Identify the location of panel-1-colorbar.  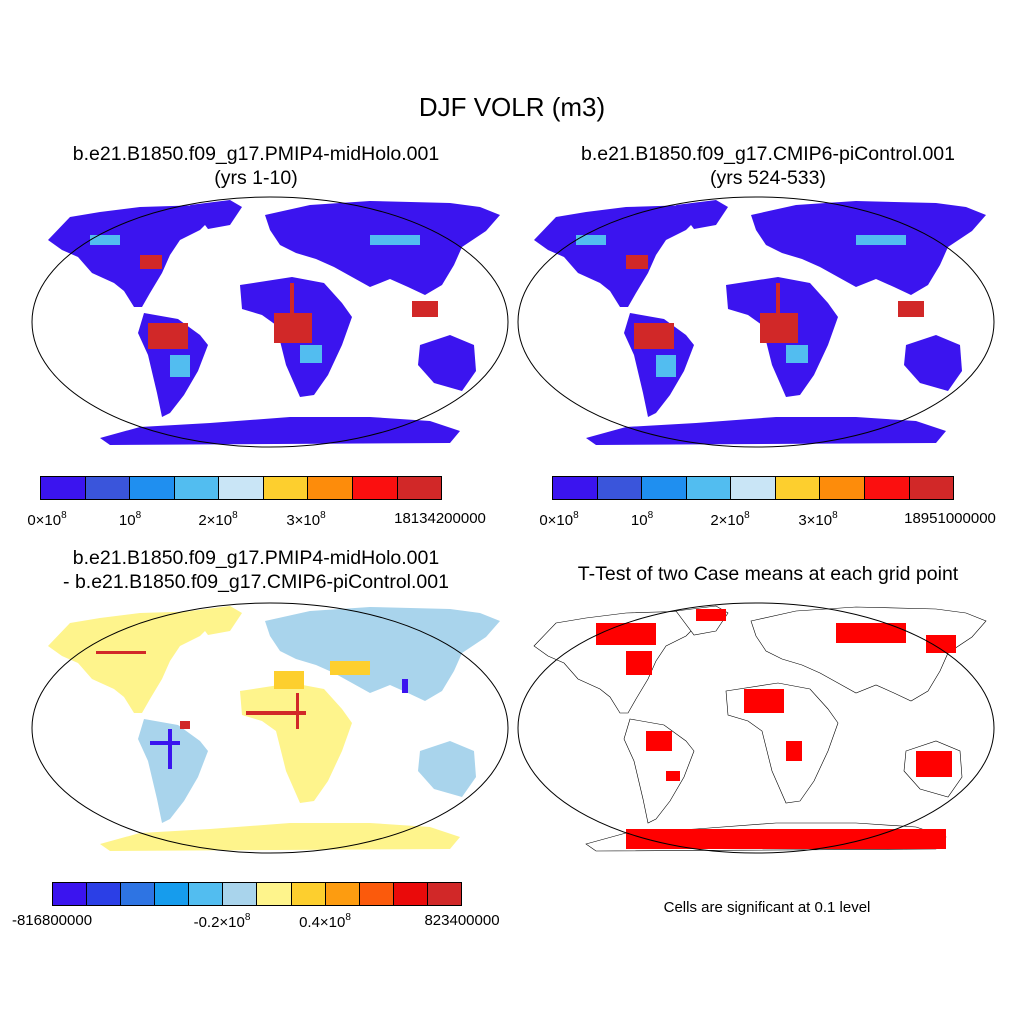
(241, 488).